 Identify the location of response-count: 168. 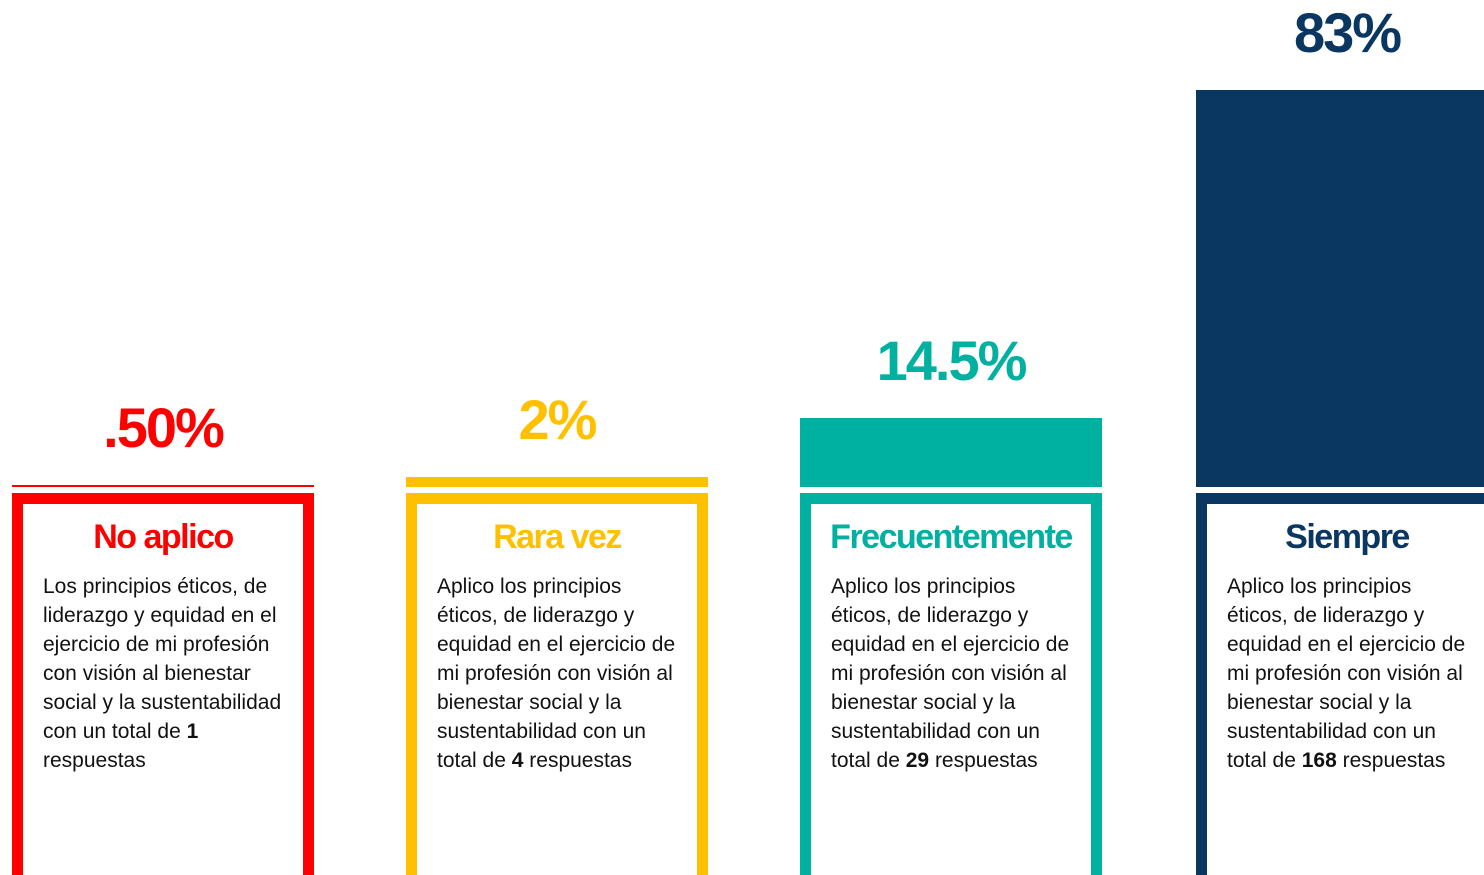
(1319, 760).